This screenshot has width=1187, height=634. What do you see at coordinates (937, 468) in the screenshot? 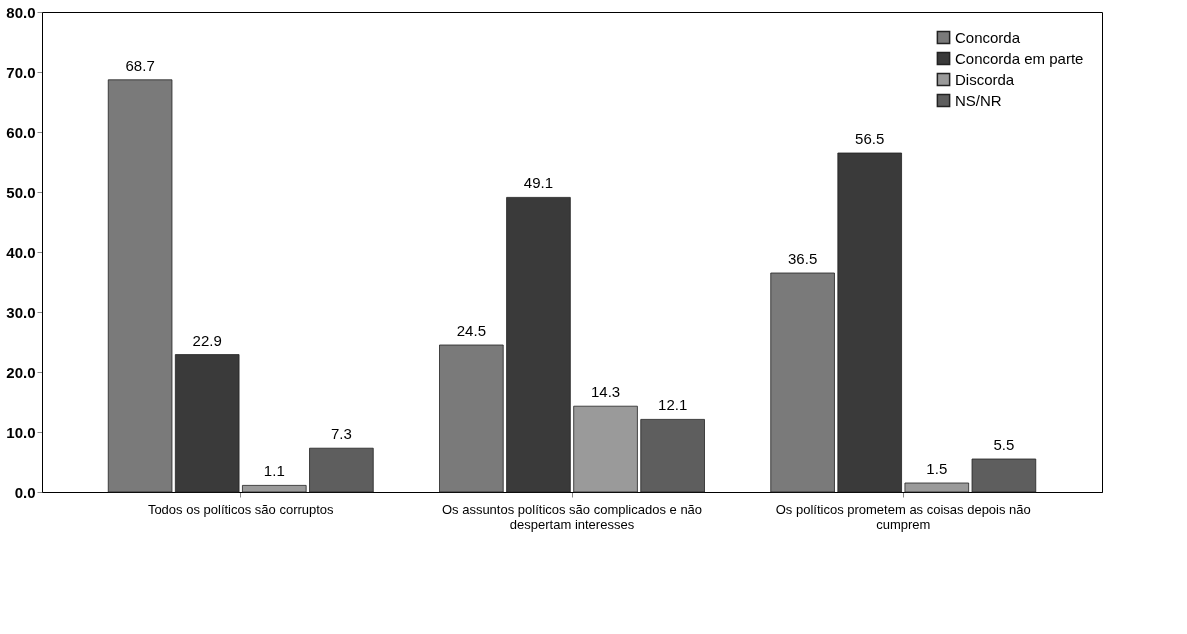
I see `data-label: 1.5` at bounding box center [937, 468].